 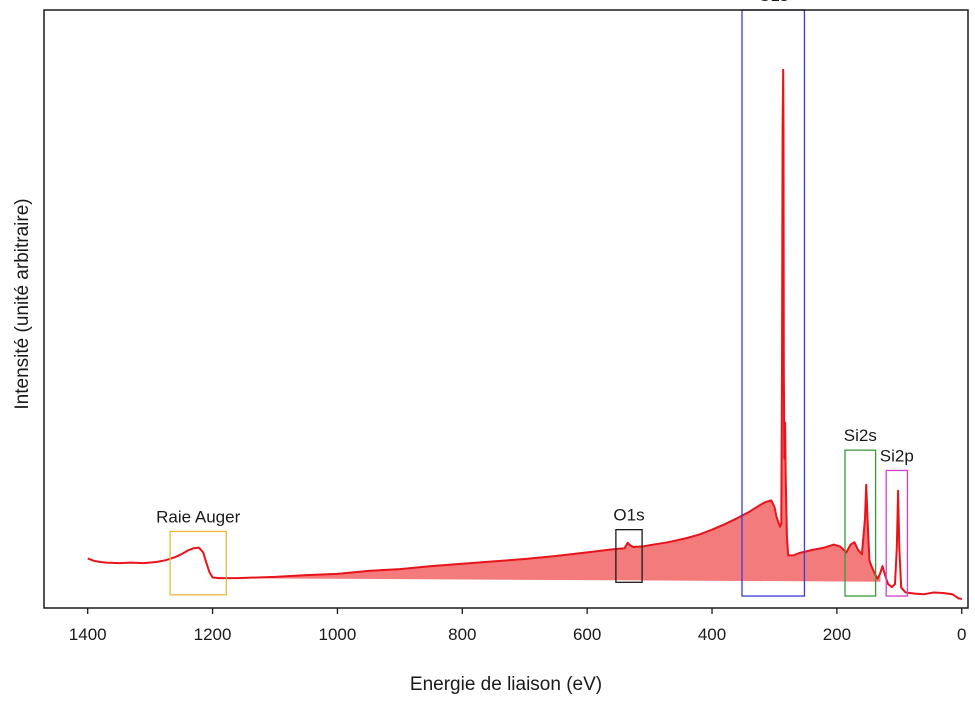 I want to click on annotation-label-si2p: Si2p, so click(x=897, y=455).